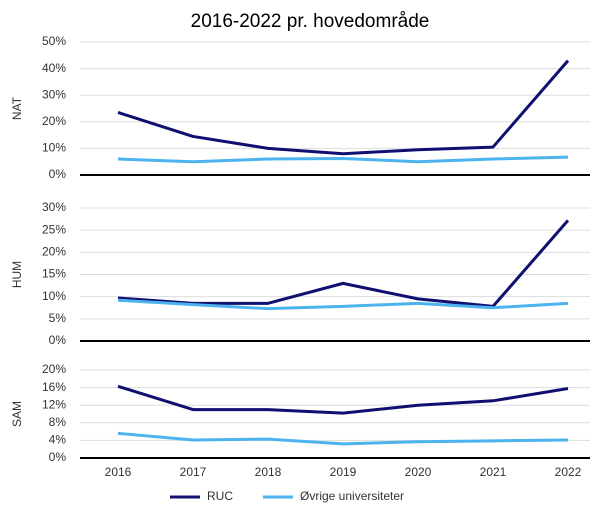 This screenshot has width=595, height=507. I want to click on y-tick-label: 5%, so click(58, 318).